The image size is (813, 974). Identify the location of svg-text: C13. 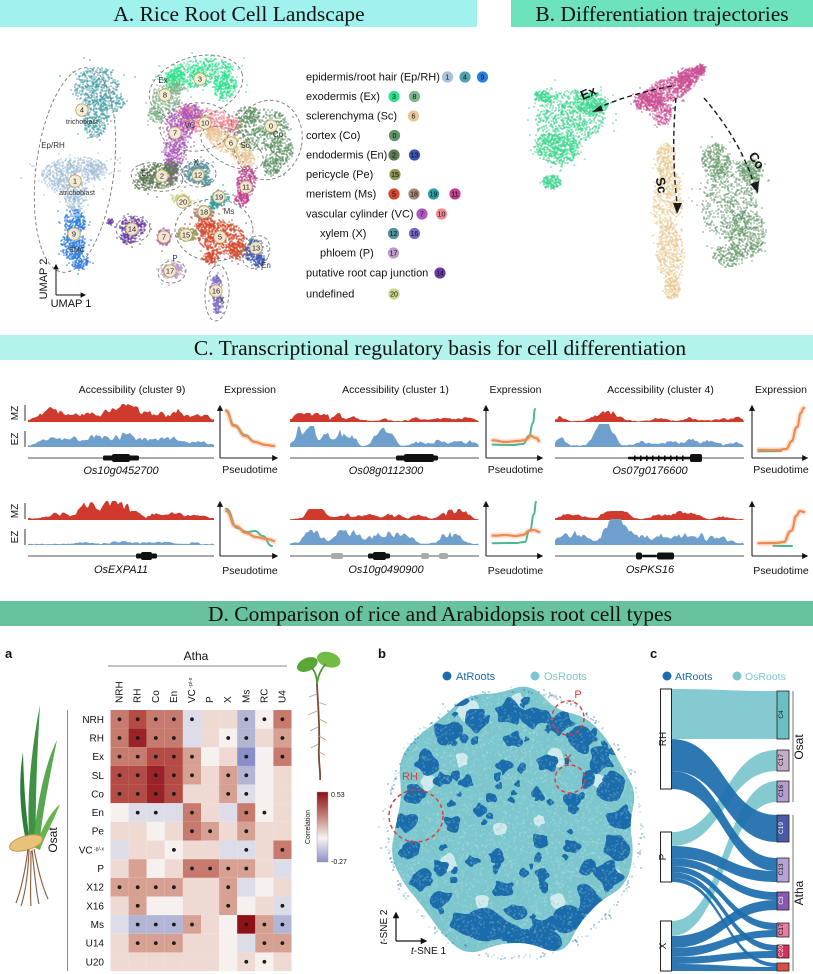
(781, 869).